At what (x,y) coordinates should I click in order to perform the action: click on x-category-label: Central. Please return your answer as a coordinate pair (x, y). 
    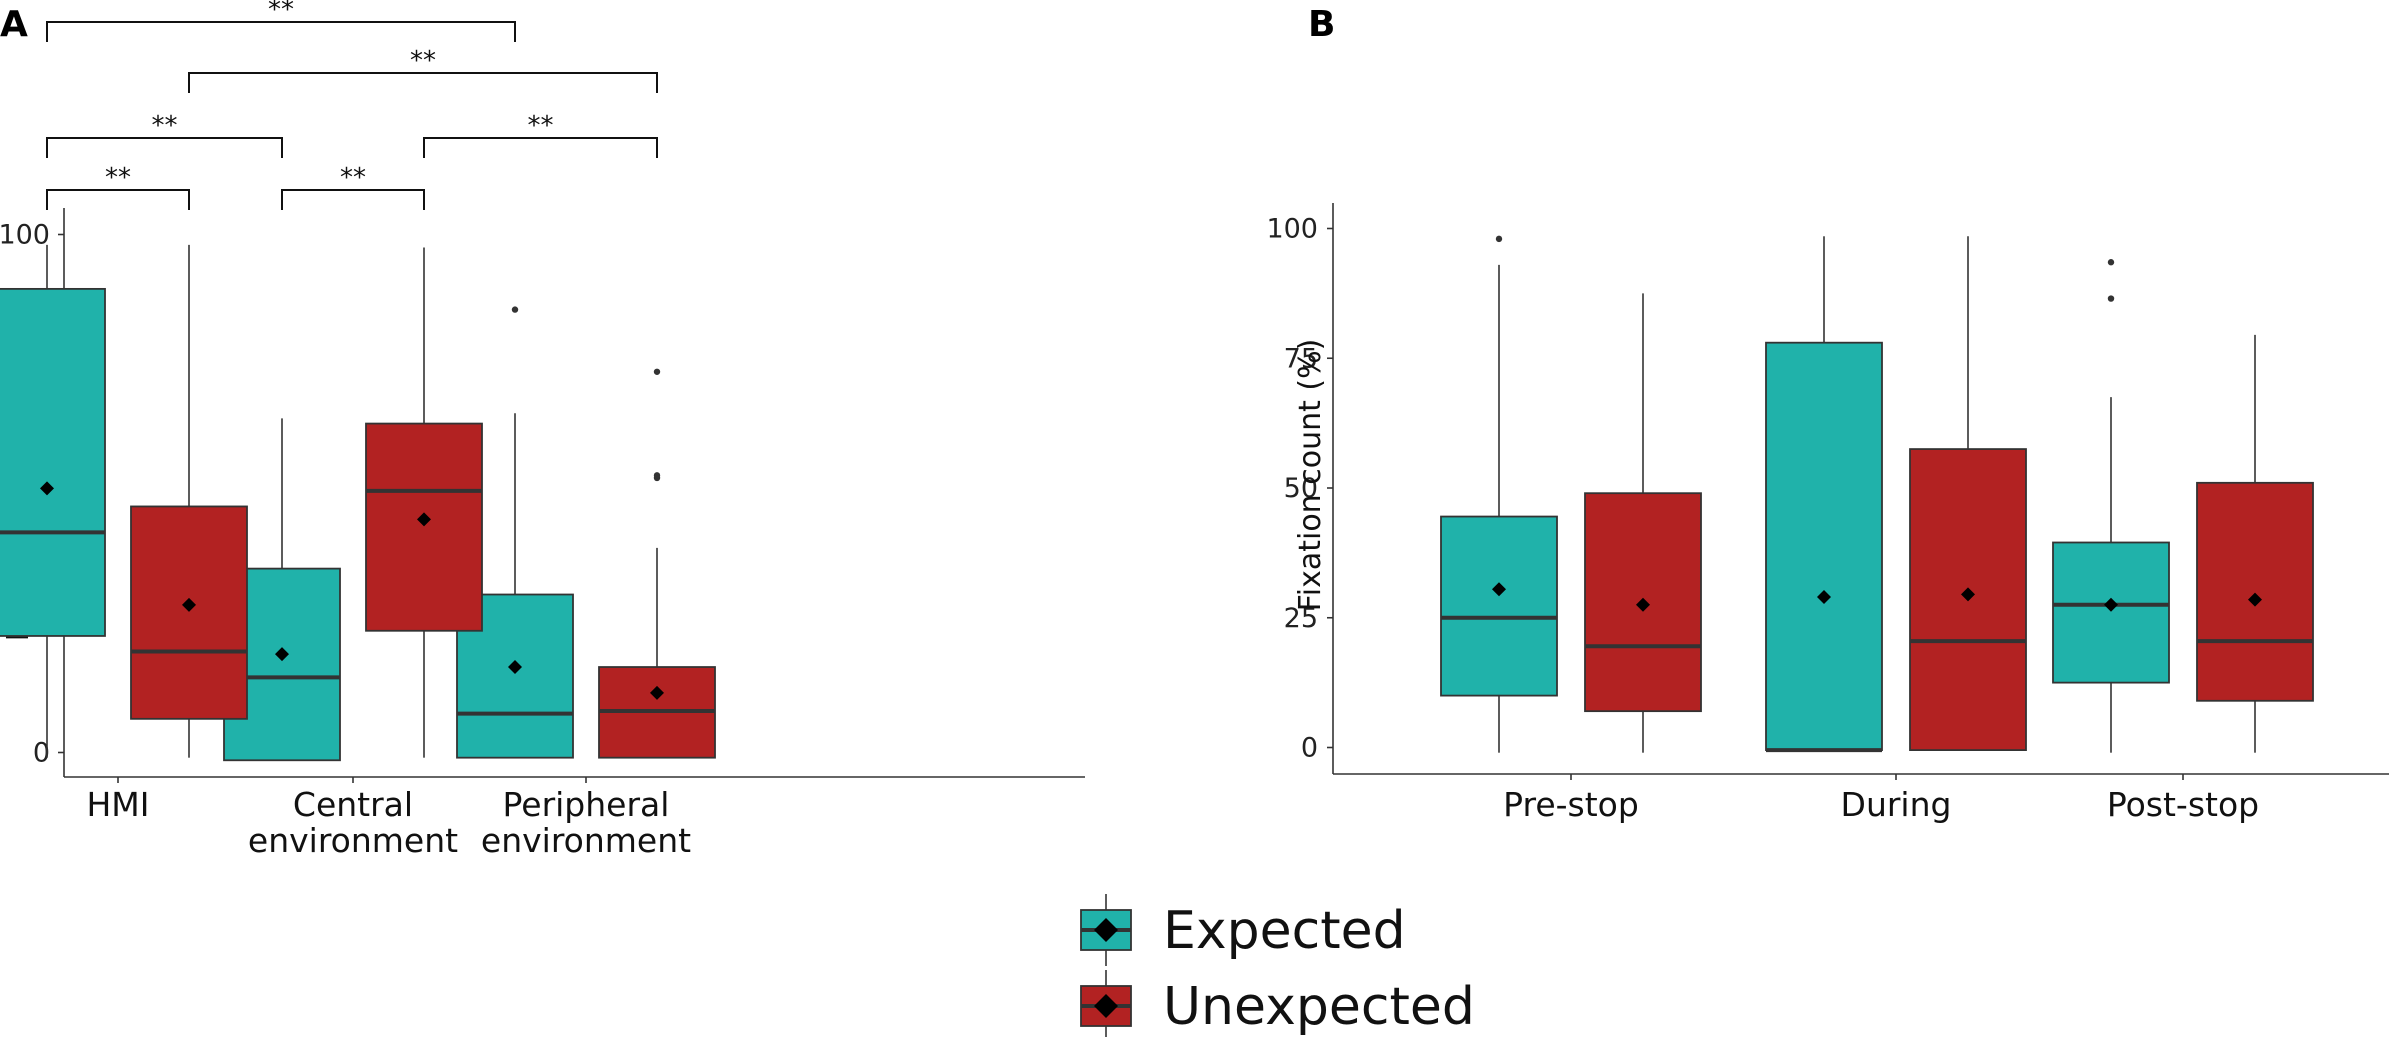
    Looking at the image, I should click on (353, 804).